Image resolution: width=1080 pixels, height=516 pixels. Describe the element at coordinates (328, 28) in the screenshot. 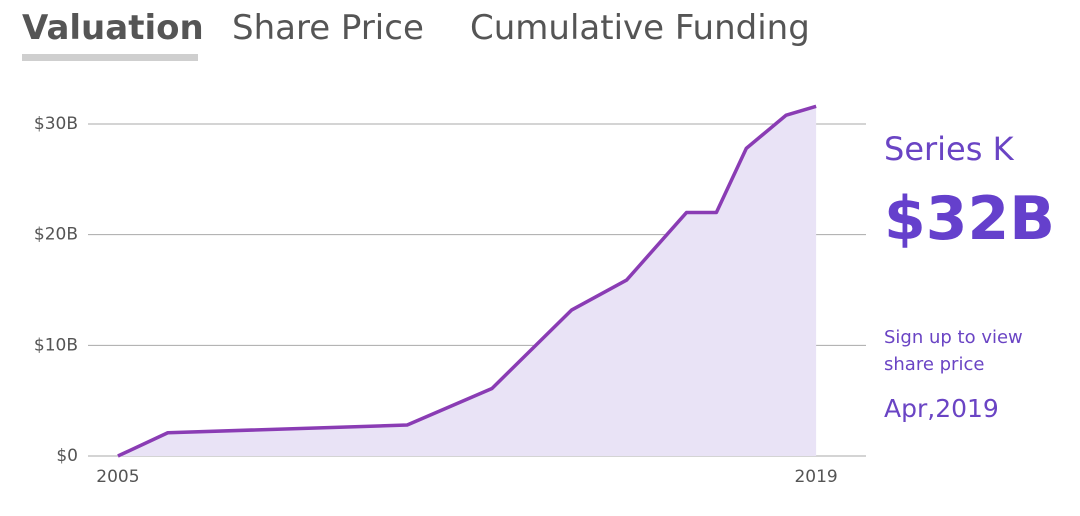

I see `tab: Share Price` at that location.